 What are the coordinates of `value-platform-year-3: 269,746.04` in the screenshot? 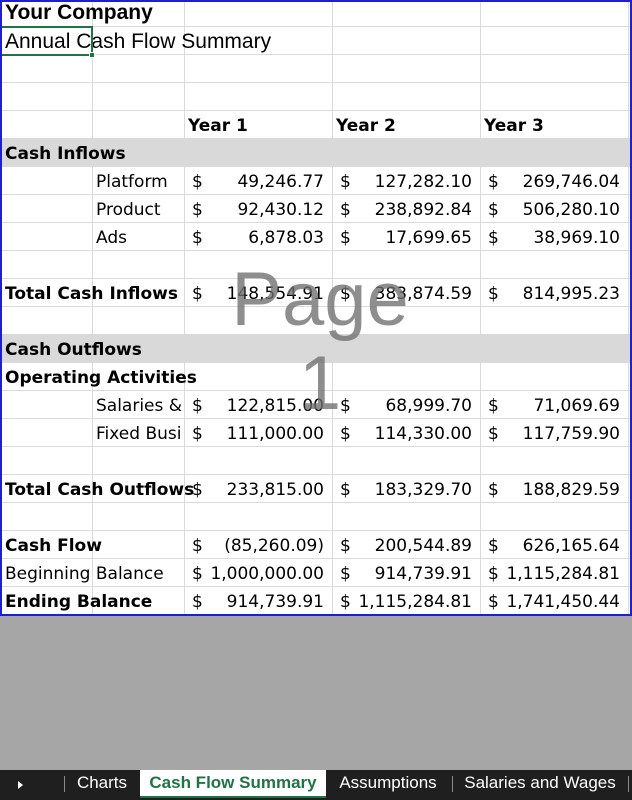 It's located at (571, 182).